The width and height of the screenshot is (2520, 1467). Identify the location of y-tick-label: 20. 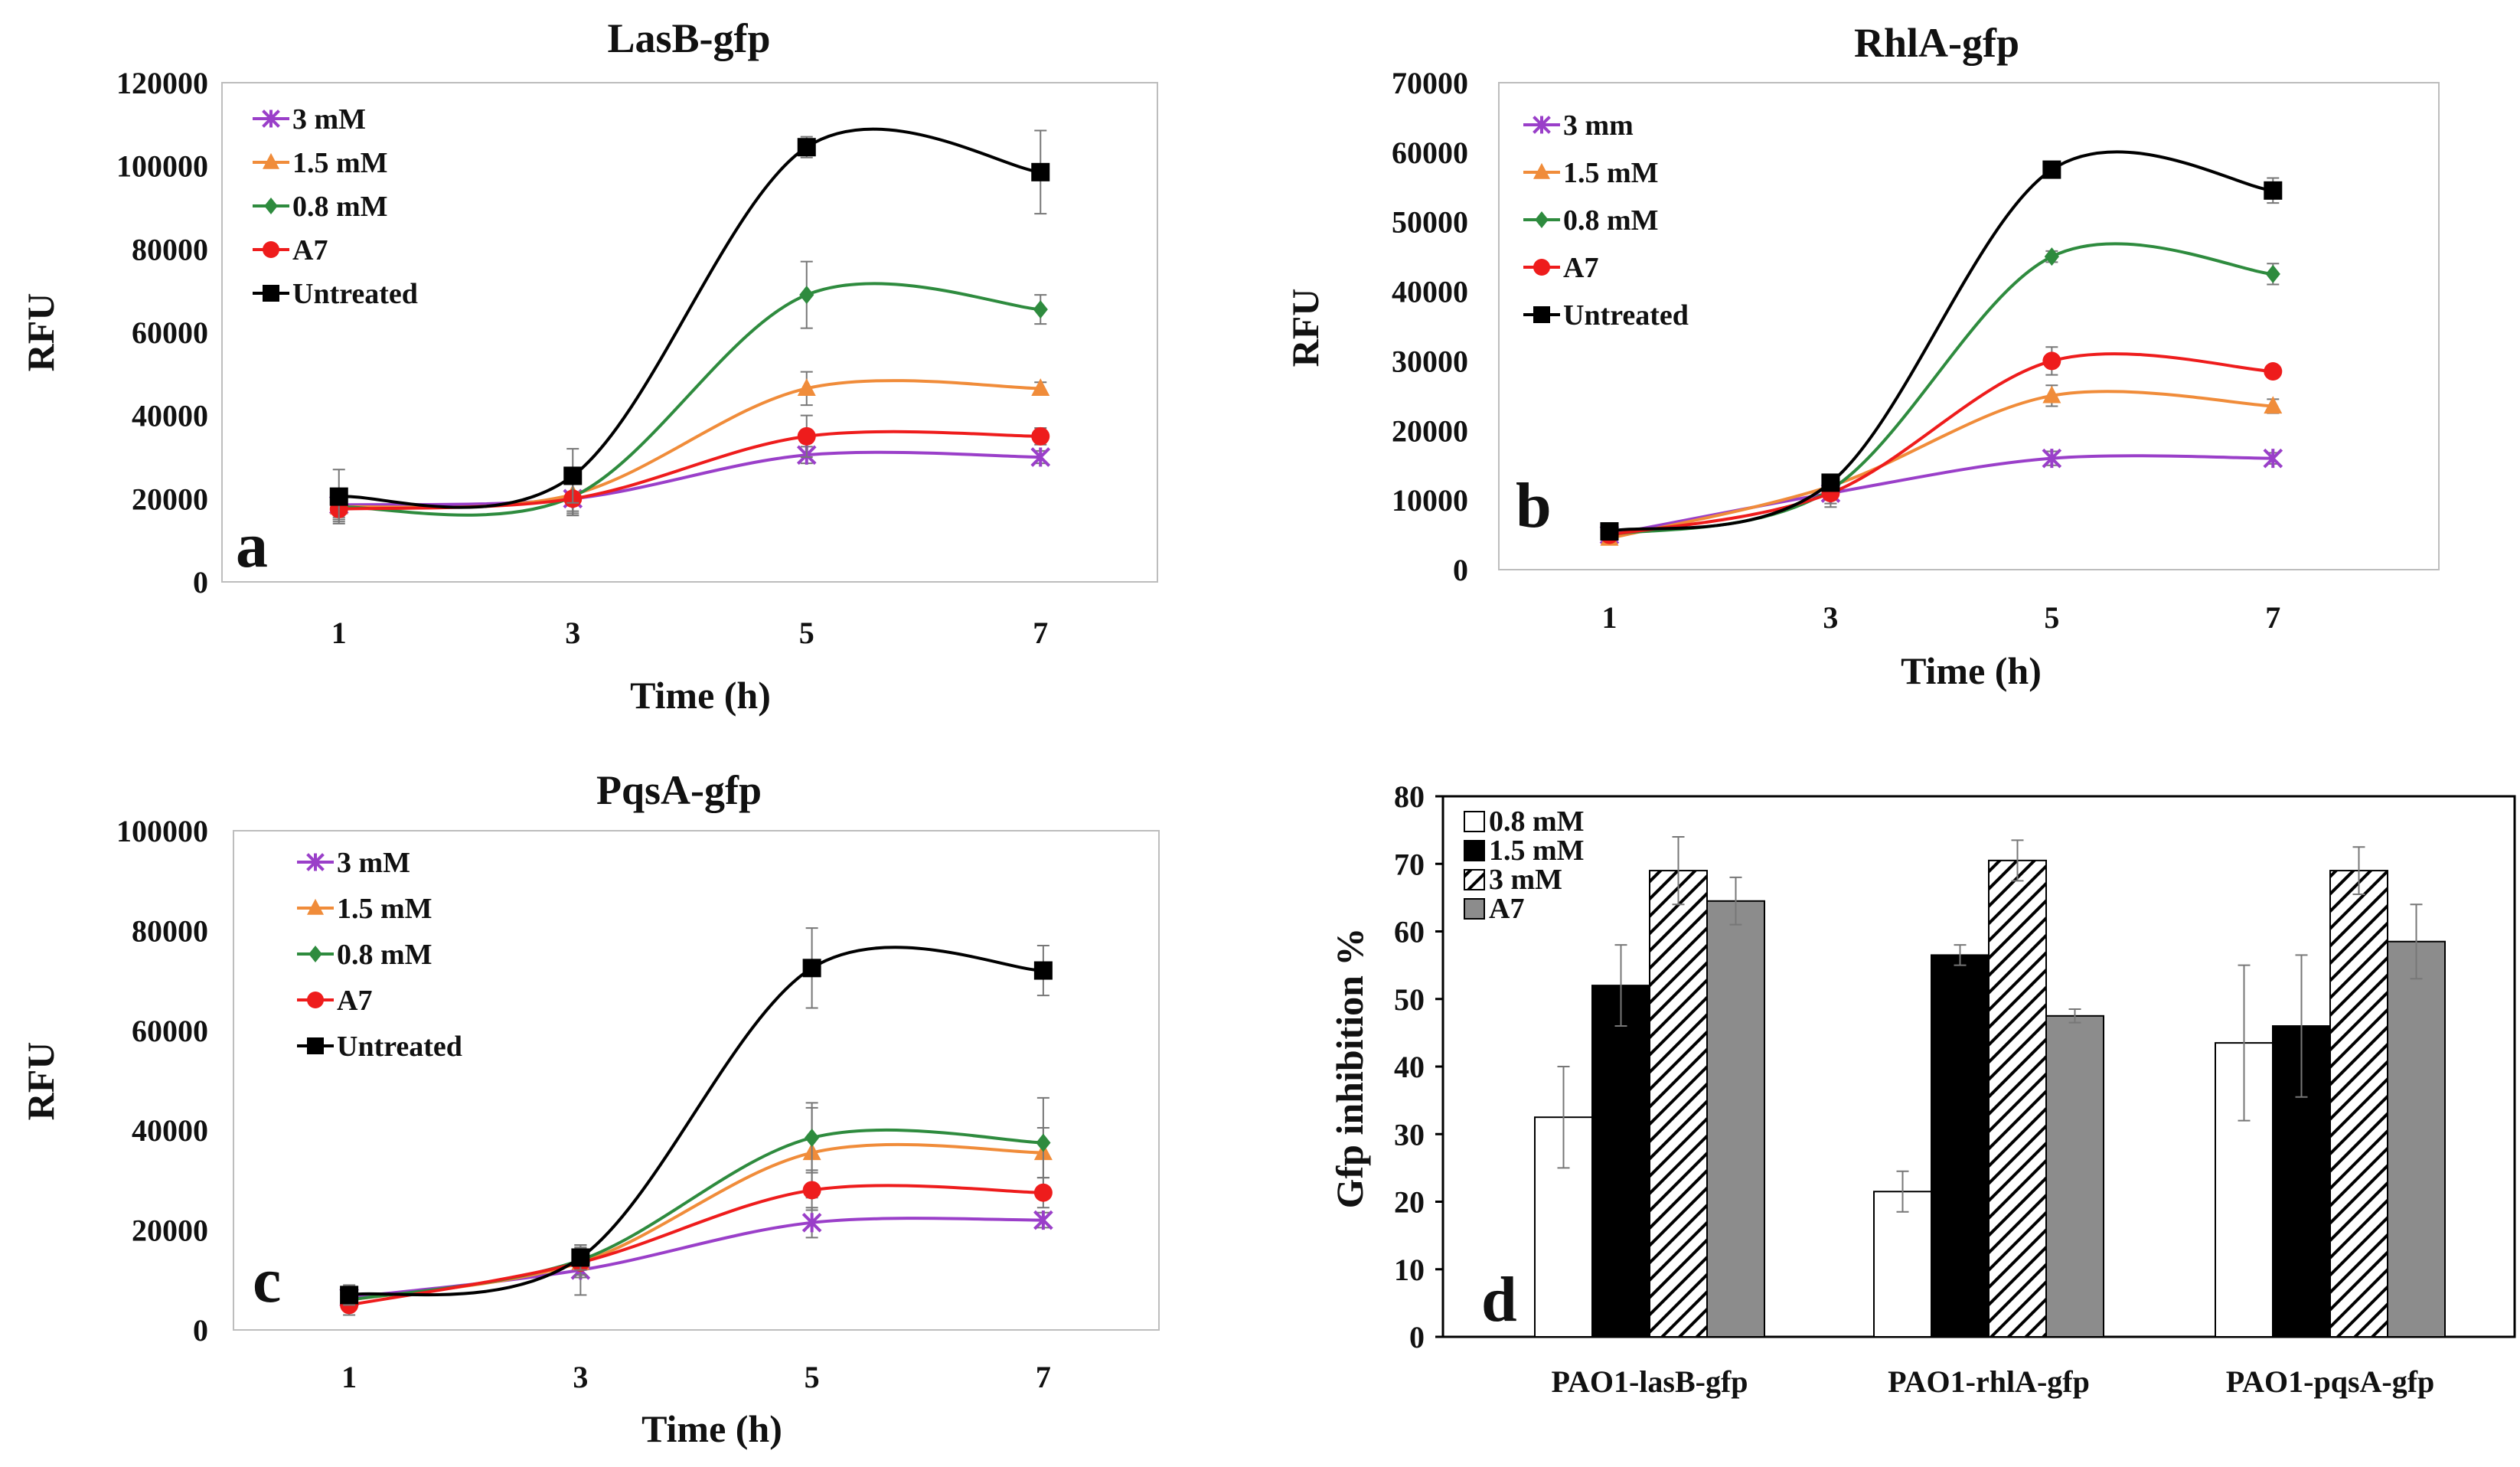
(1409, 1202).